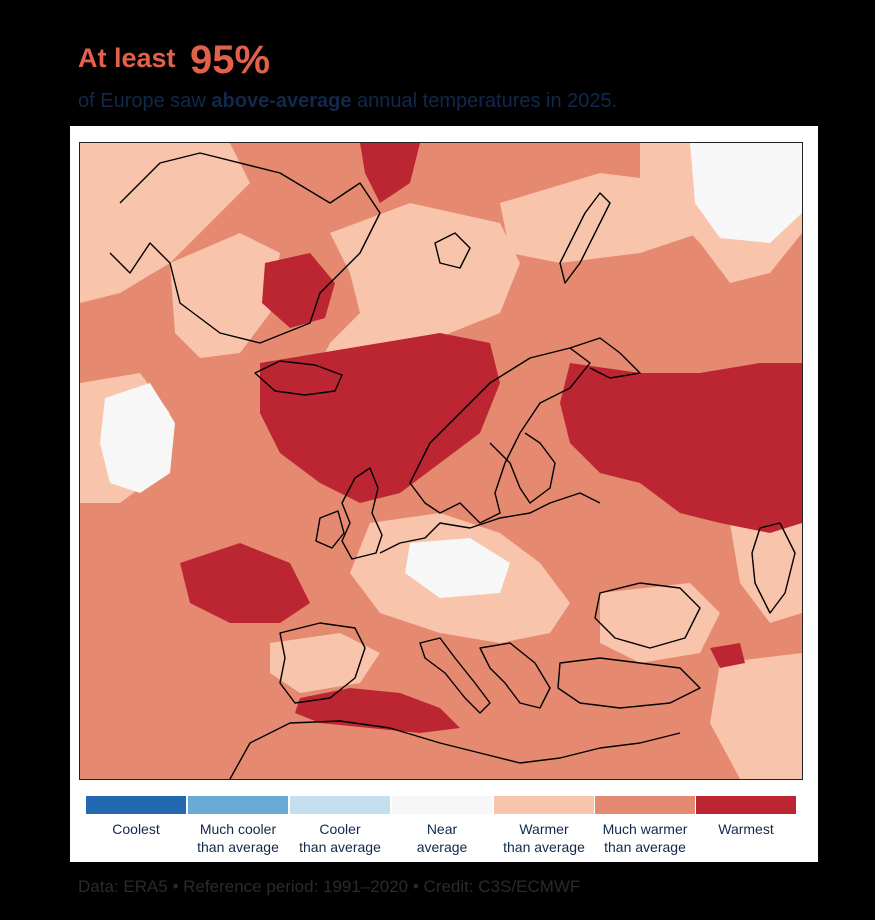 The image size is (875, 920). What do you see at coordinates (362, 513) in the screenshot?
I see `britain-coast` at bounding box center [362, 513].